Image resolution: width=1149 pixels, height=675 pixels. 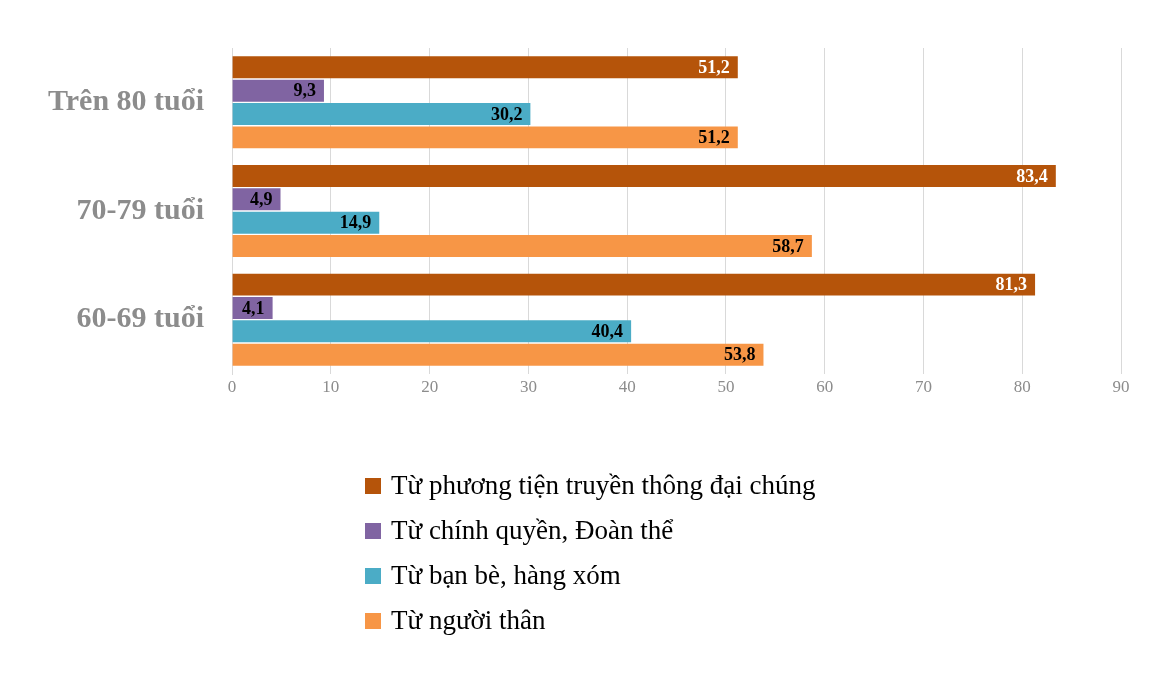 What do you see at coordinates (355, 222) in the screenshot?
I see `data-label: 14,9` at bounding box center [355, 222].